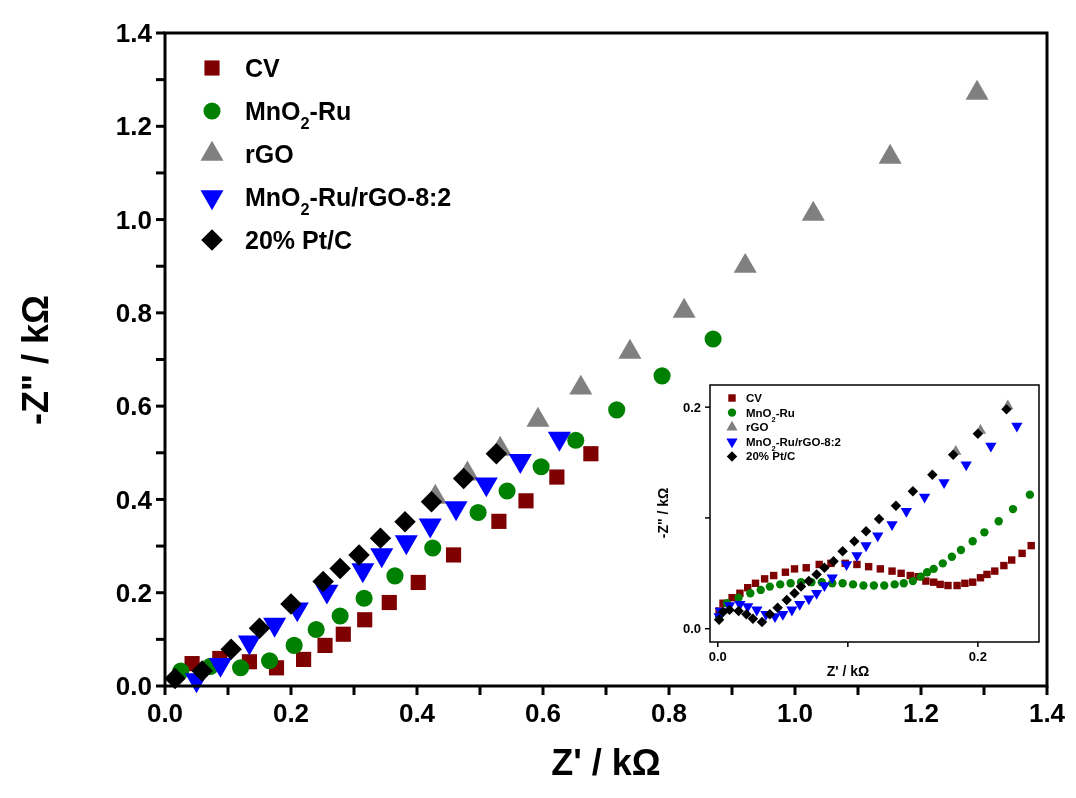  Describe the element at coordinates (133, 592) in the screenshot. I see `y-tick-label: 0.2` at that location.